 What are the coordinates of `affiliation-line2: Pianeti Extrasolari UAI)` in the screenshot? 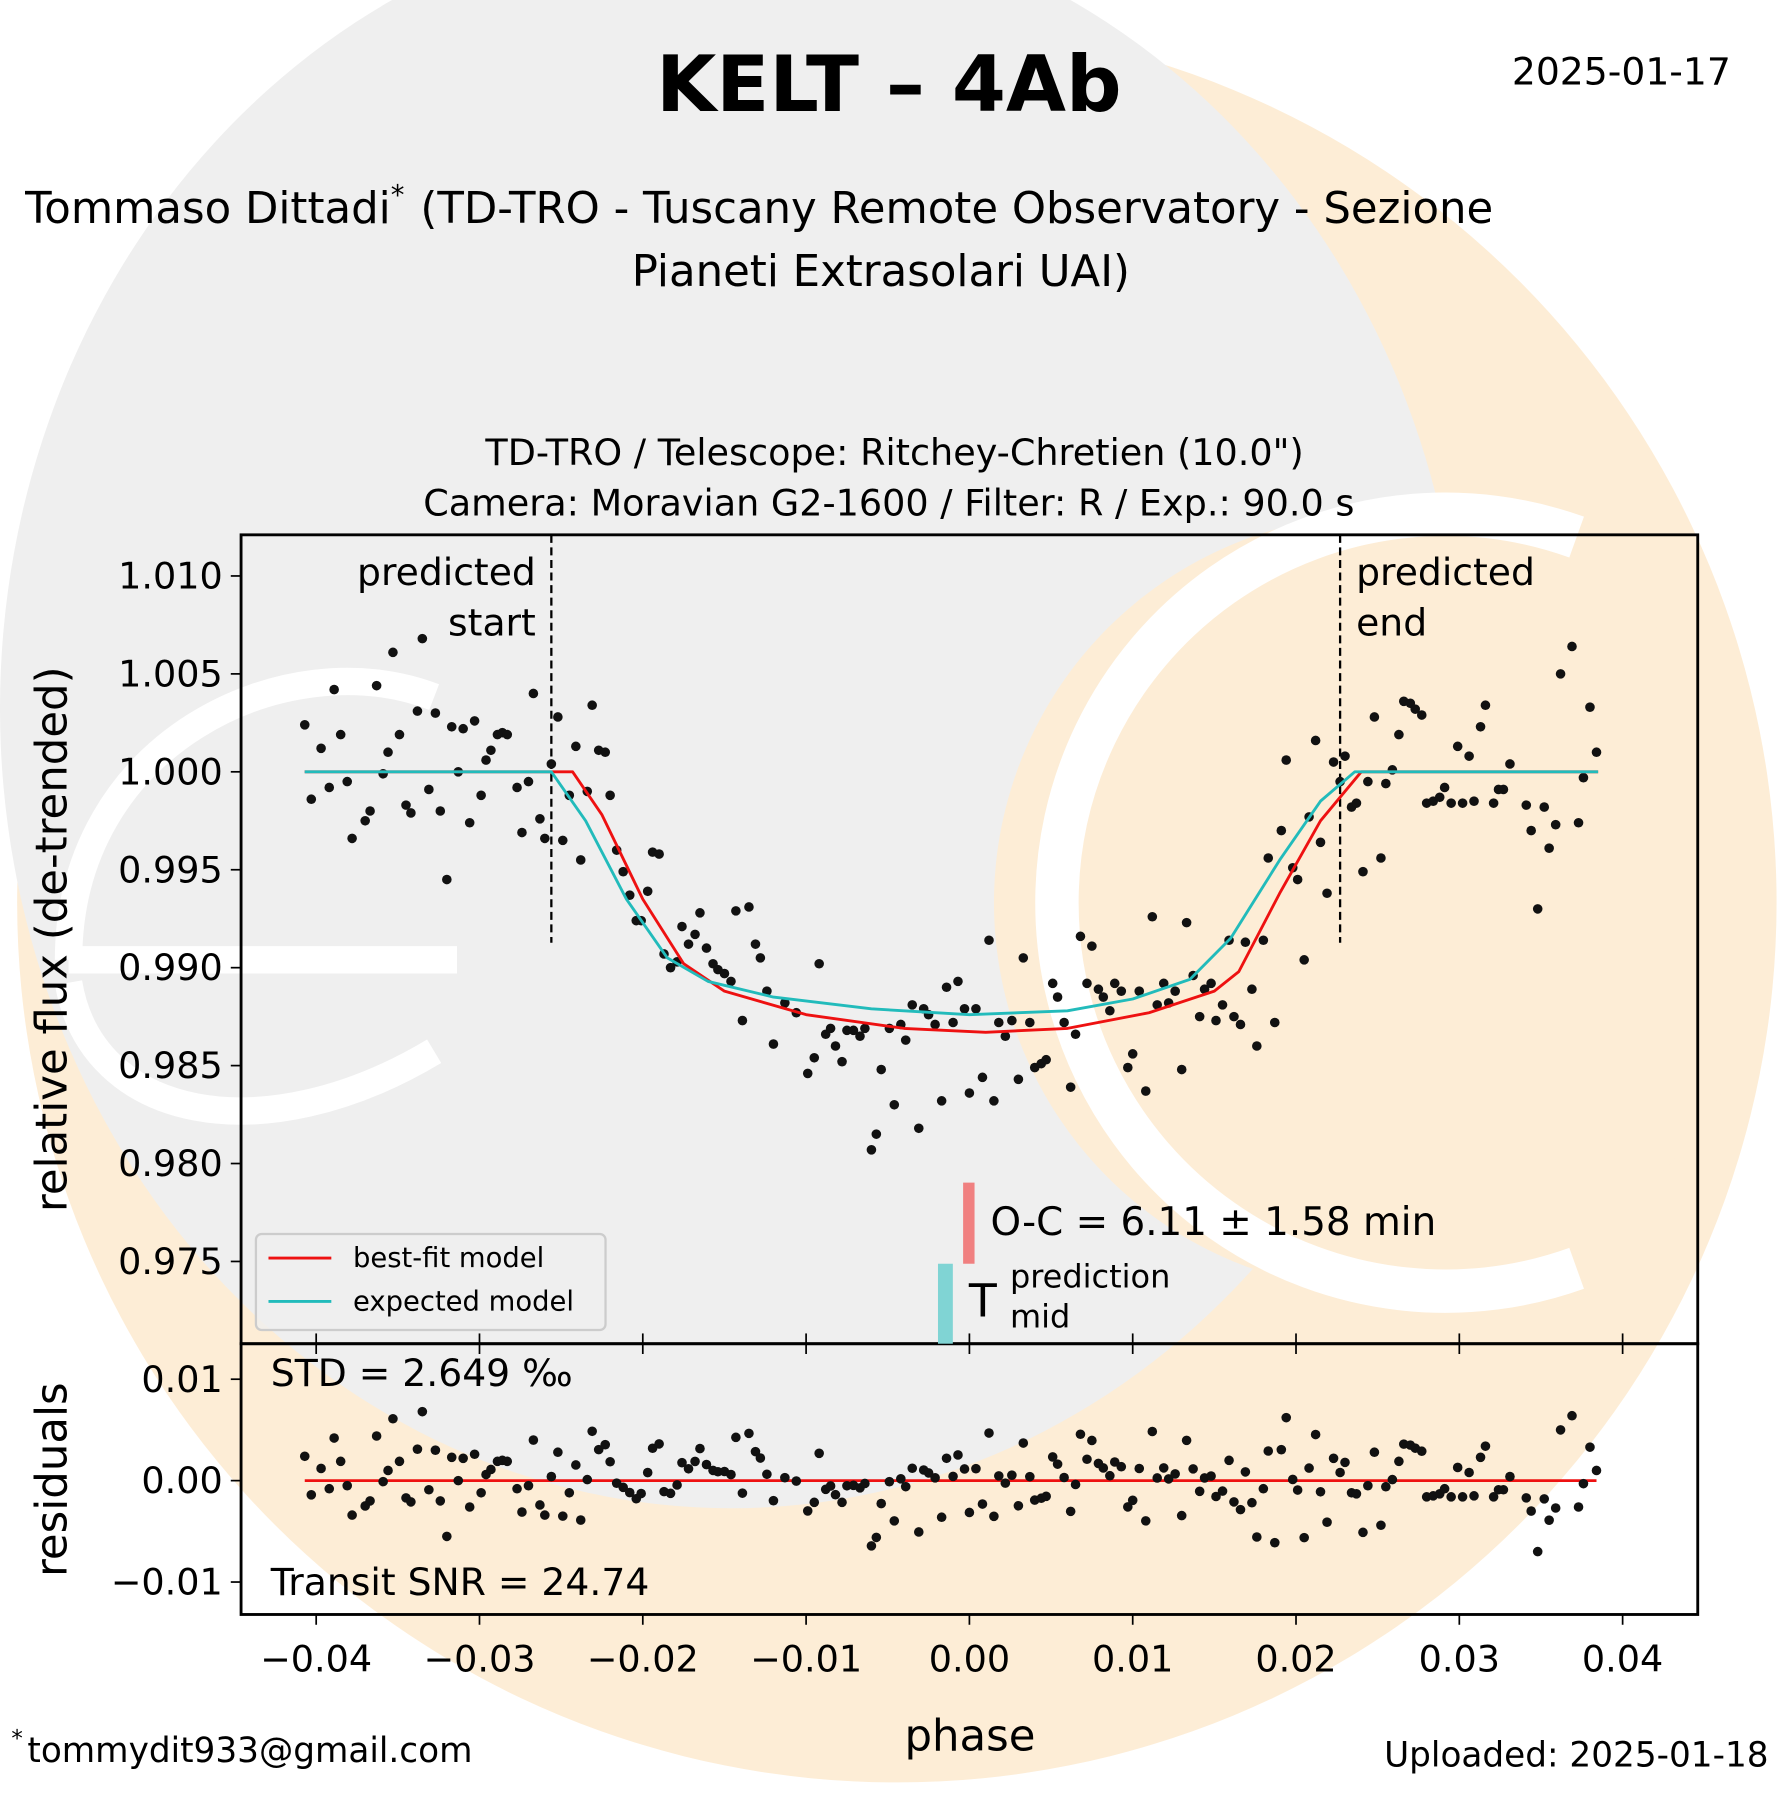 It's located at (881, 272).